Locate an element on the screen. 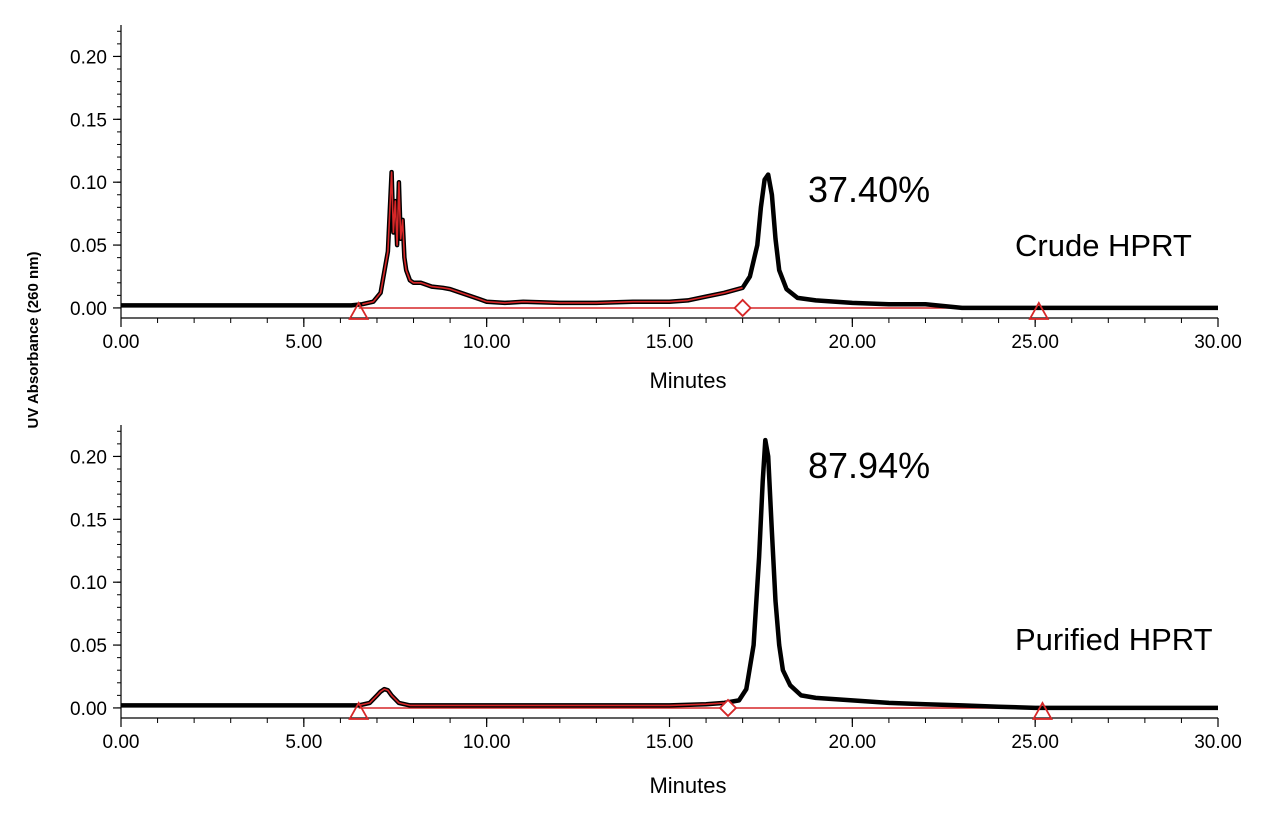  sample-name-annotation: Crude HPRT is located at coordinates (1103, 245).